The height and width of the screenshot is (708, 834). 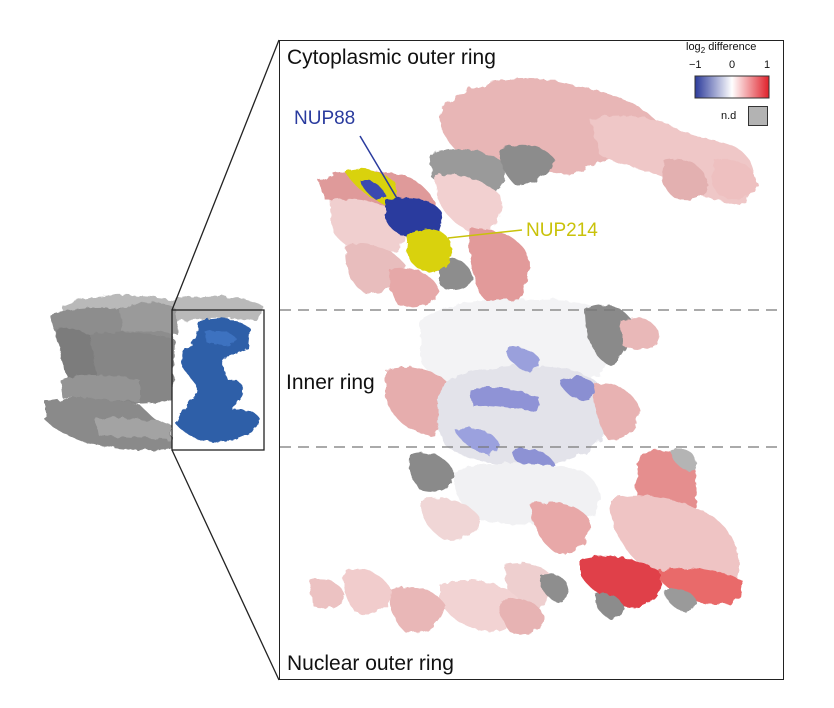 I want to click on legend-title: log2 difference, so click(x=721, y=48).